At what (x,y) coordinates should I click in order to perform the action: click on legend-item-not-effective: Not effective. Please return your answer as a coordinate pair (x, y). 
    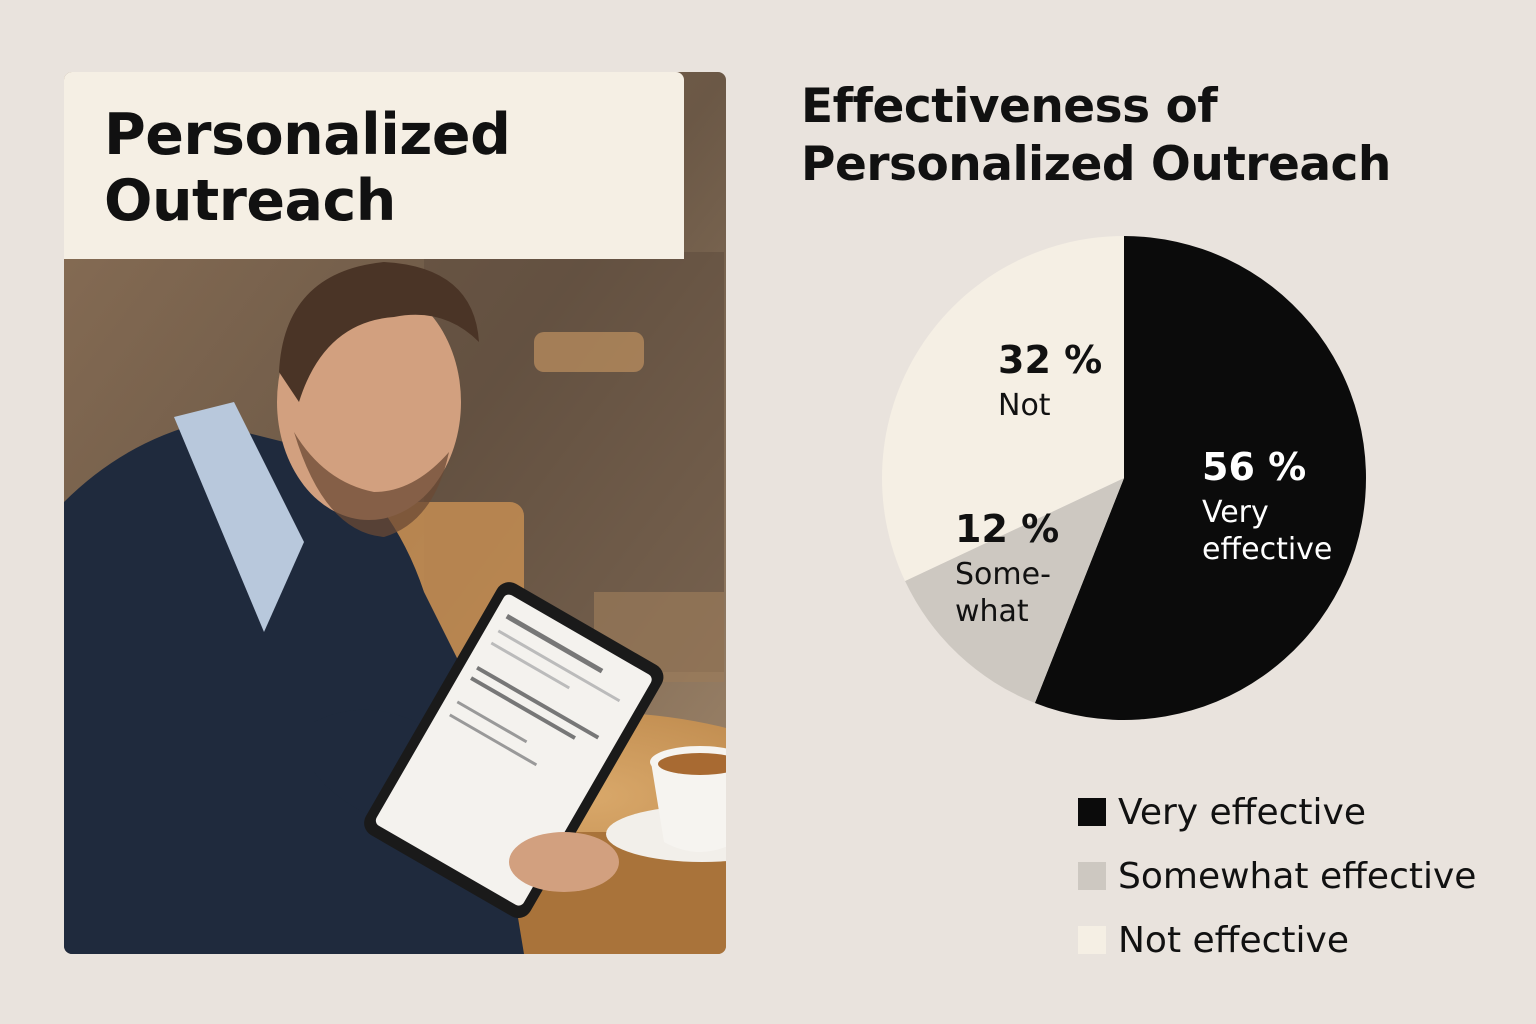
    Looking at the image, I should click on (1277, 940).